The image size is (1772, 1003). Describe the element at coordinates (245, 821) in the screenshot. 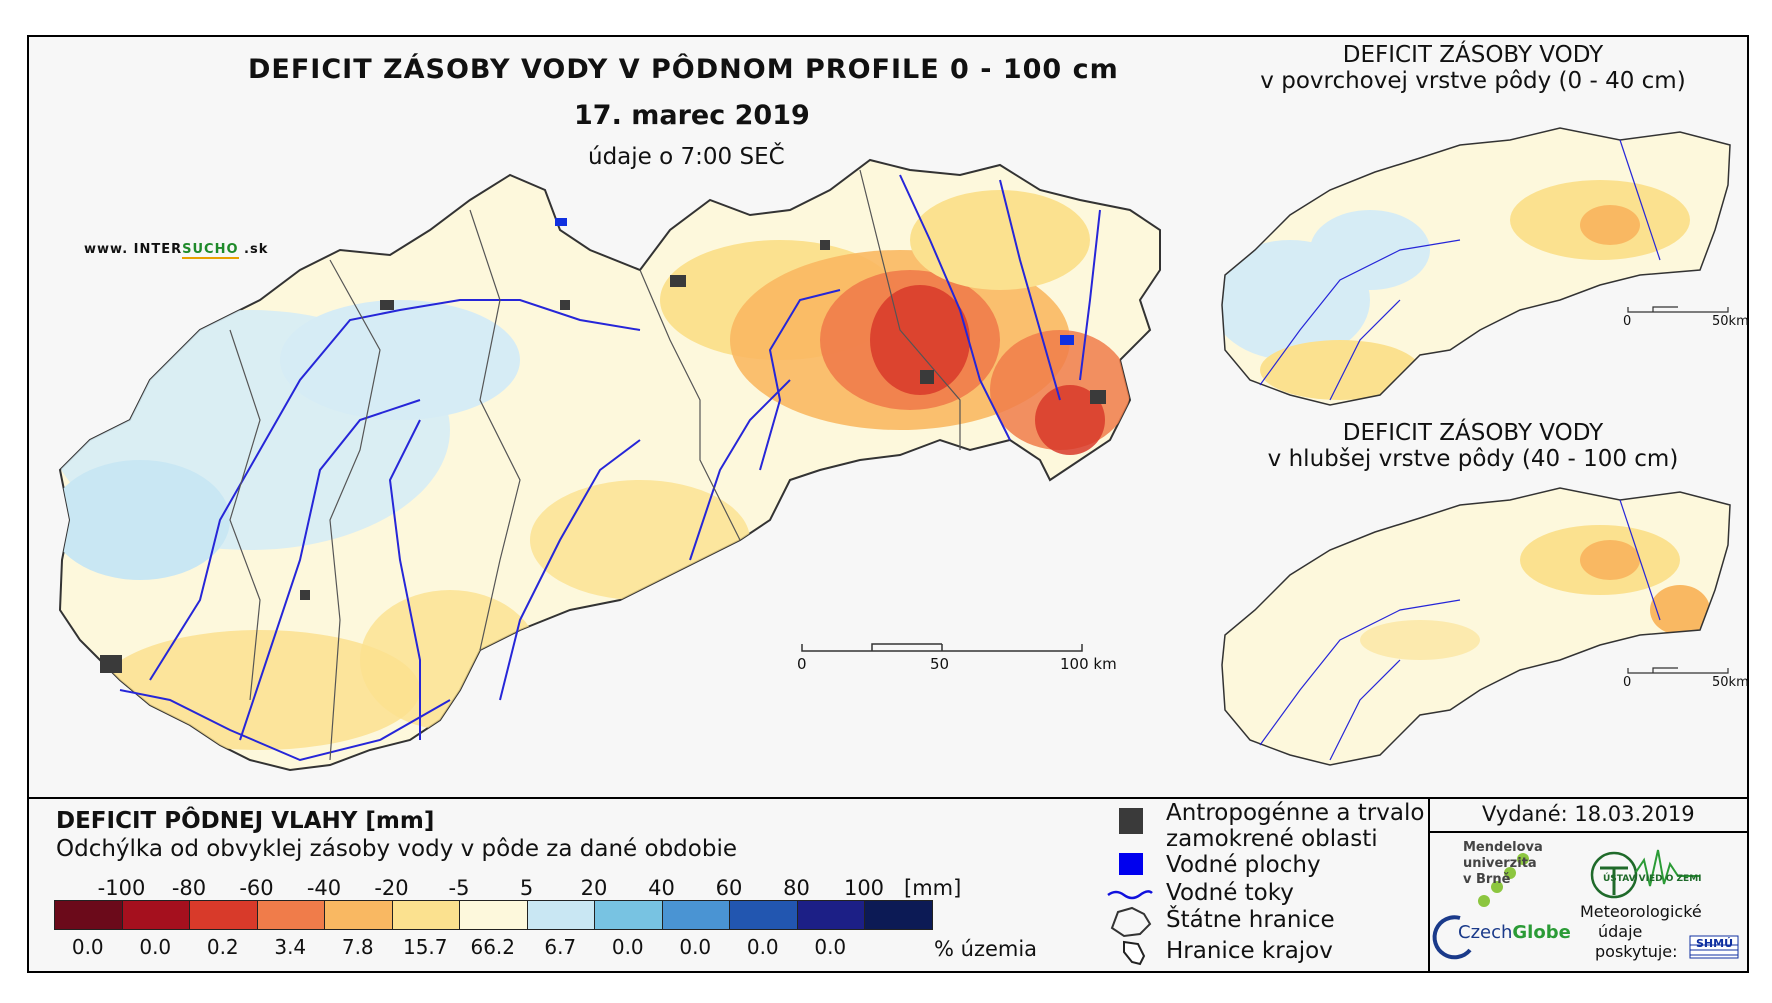

I see `legend-title: DEFICIT PÔDNEJ VLAHY [mm]` at that location.